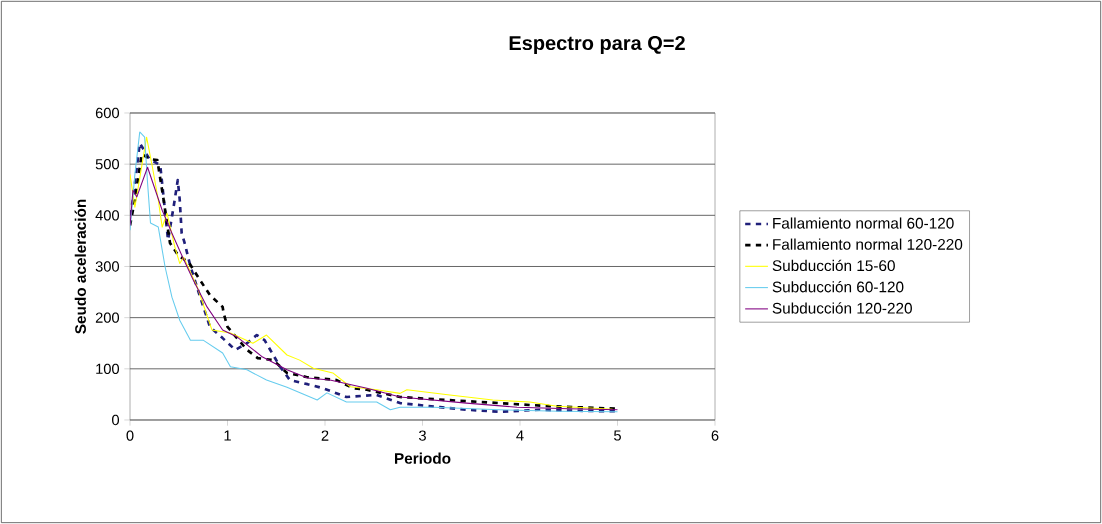 The image size is (1102, 524). Describe the element at coordinates (227, 435) in the screenshot. I see `x-tick-label: 1` at that location.